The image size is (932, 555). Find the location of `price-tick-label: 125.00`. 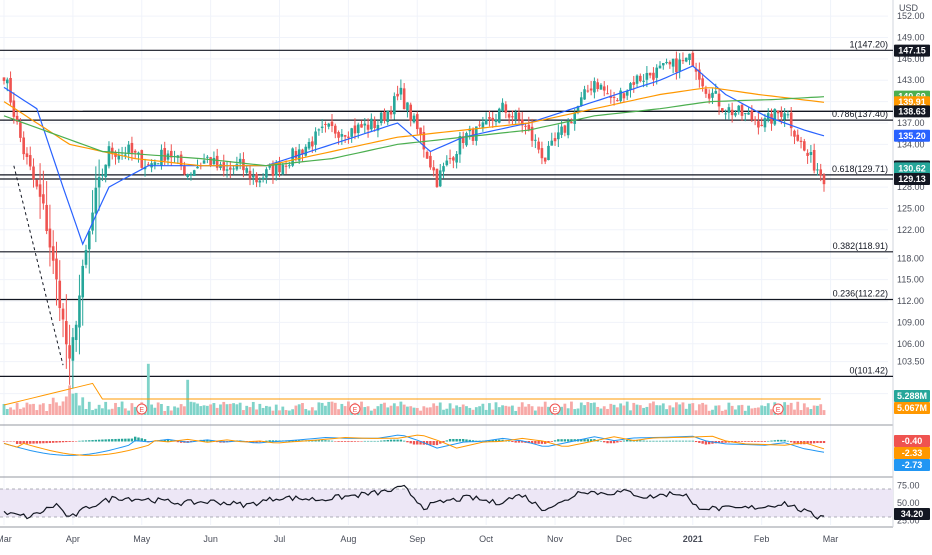

price-tick-label: 125.00 is located at coordinates (911, 208).